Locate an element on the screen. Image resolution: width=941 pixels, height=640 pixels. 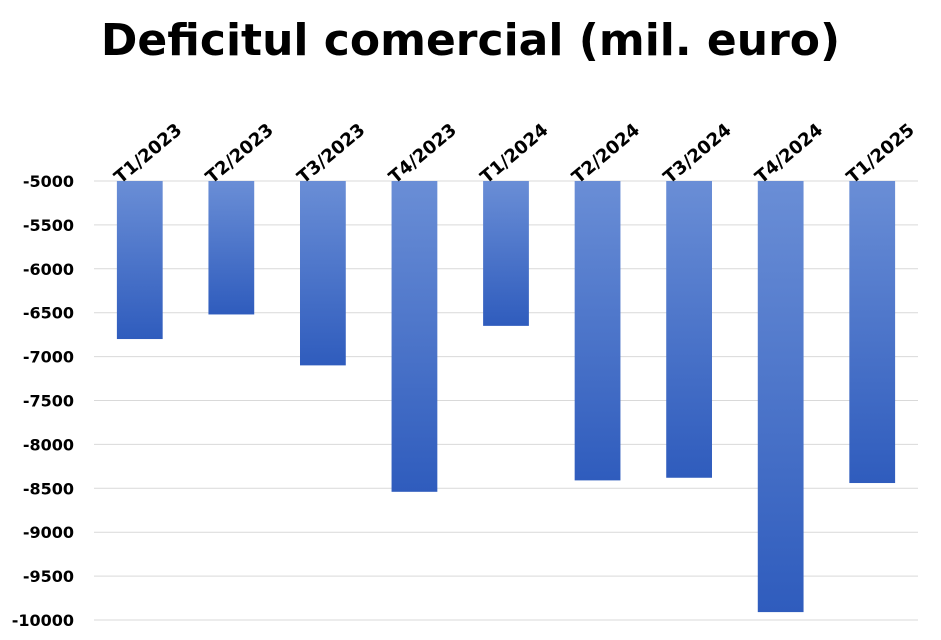
y-tick-label: -9000 is located at coordinates (48, 532).